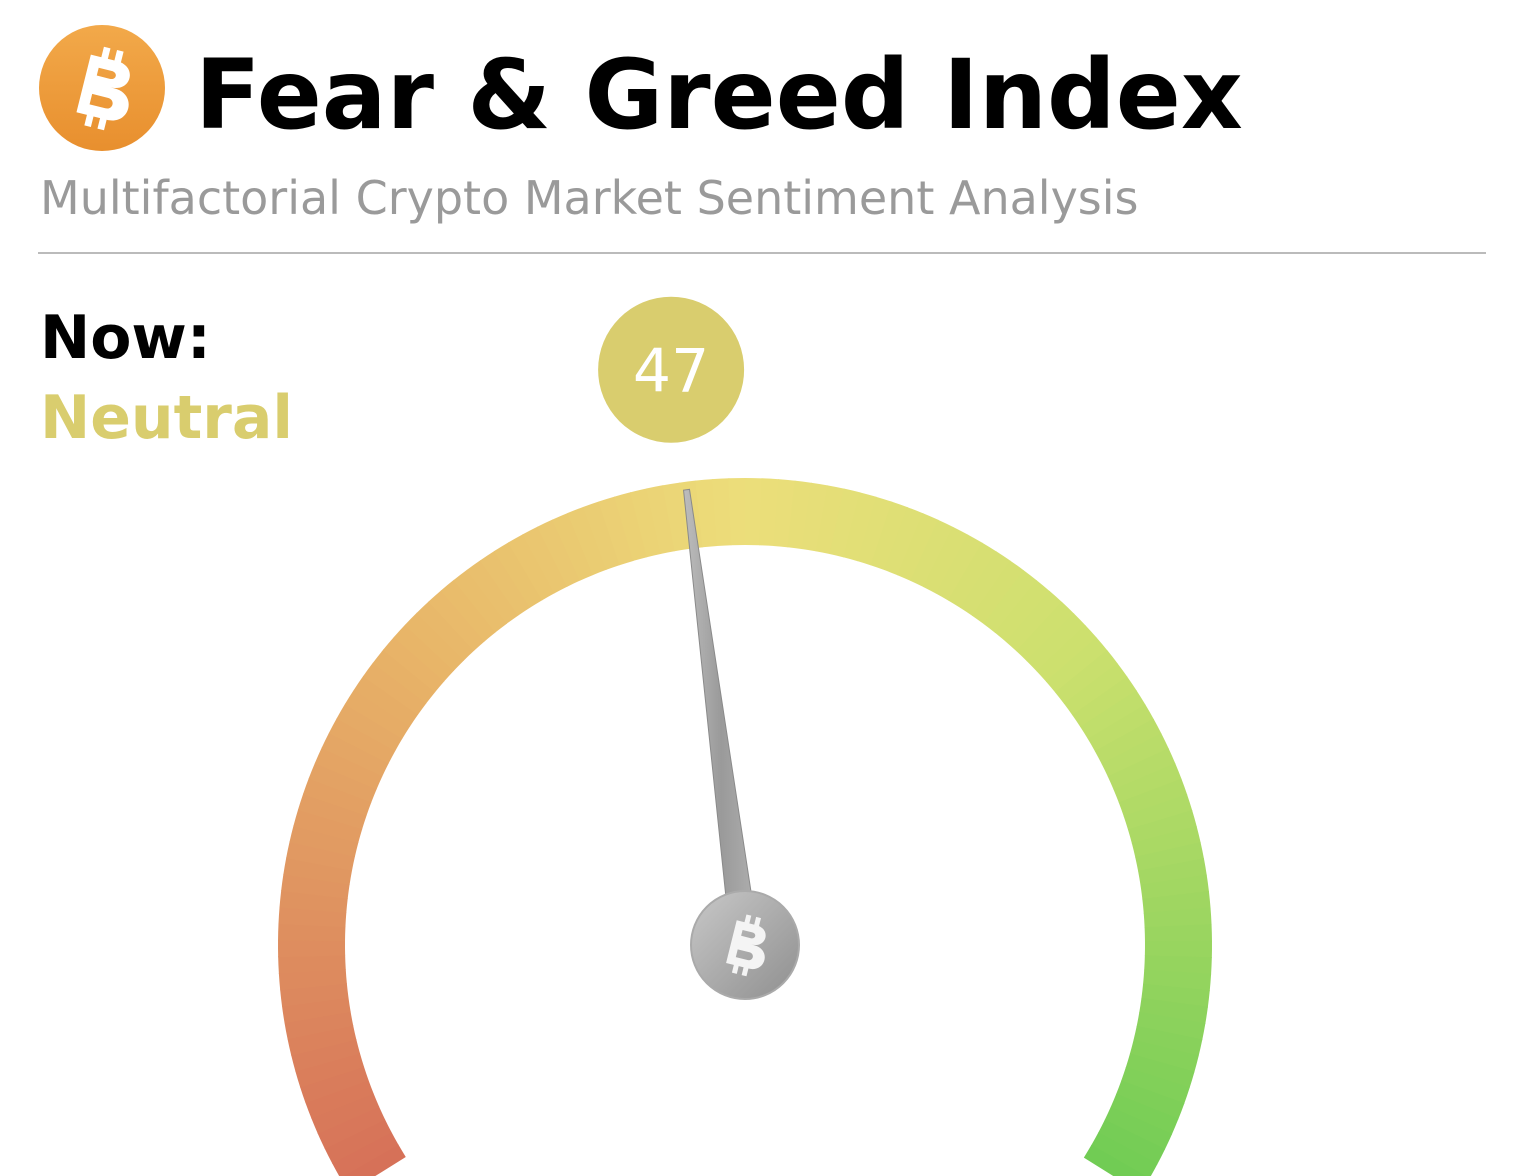  Describe the element at coordinates (125, 338) in the screenshot. I see `now-label: Now:` at that location.